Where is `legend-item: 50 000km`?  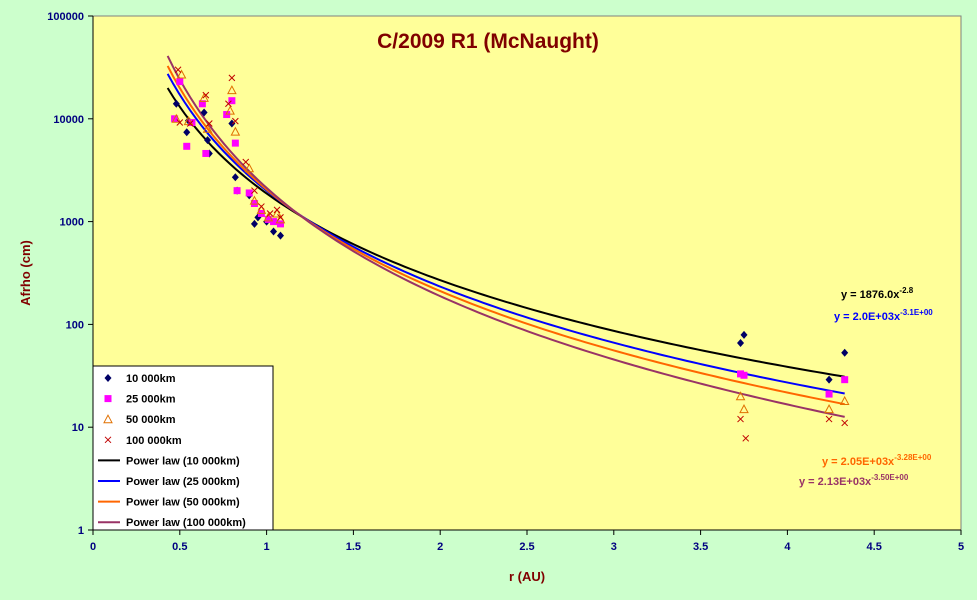
legend-item: 50 000km is located at coordinates (139, 420).